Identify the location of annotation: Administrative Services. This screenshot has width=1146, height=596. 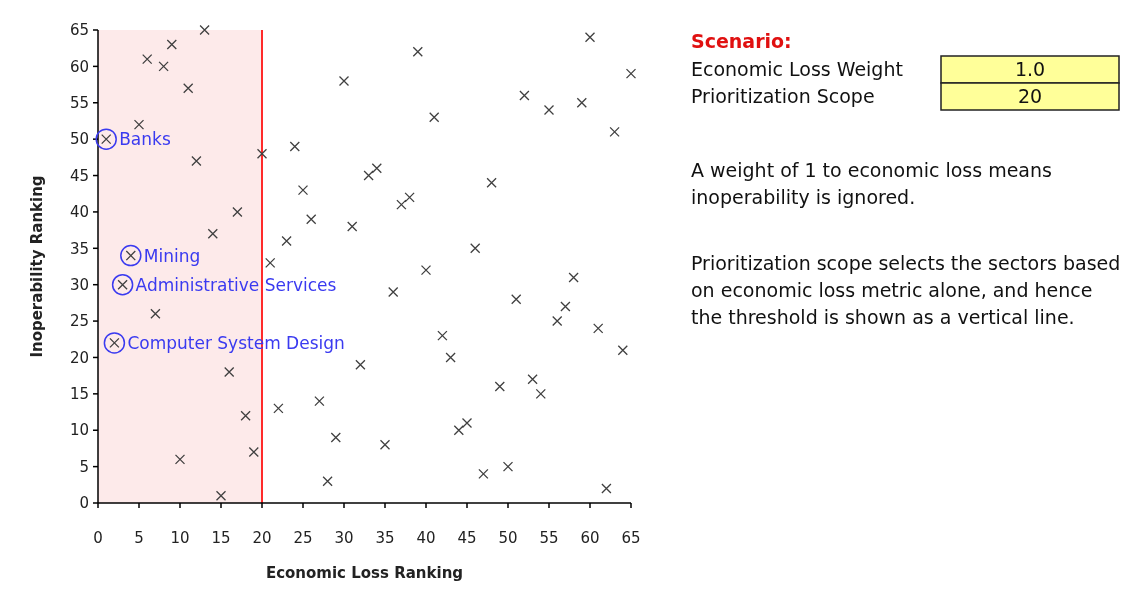
(236, 284).